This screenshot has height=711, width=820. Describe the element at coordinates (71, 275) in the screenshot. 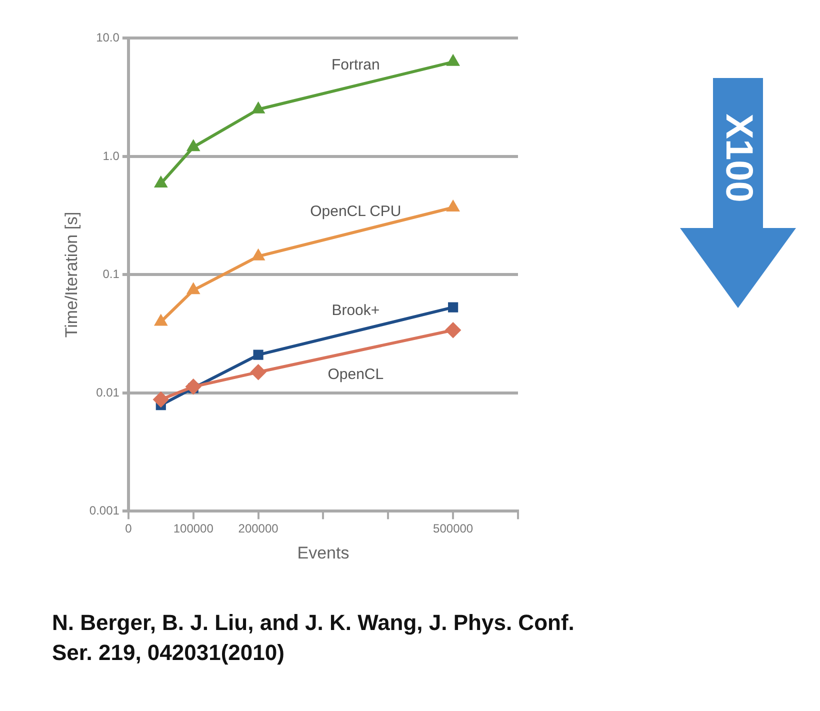

I see `y-axis-title: Time/Iteration [s]` at that location.